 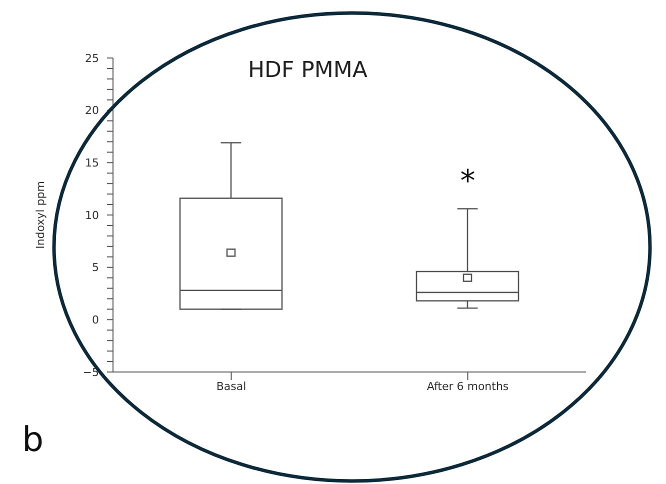 I want to click on chart-title: HDF PMMA, so click(x=308, y=70).